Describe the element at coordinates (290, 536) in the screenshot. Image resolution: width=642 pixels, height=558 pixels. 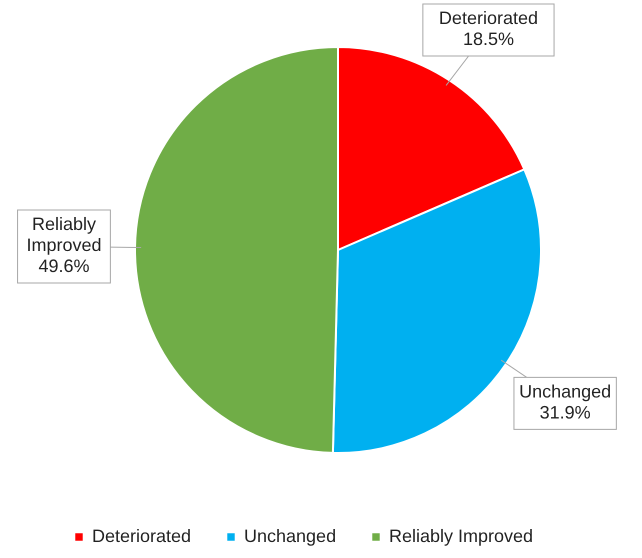
I see `legend-label: Unchanged` at that location.